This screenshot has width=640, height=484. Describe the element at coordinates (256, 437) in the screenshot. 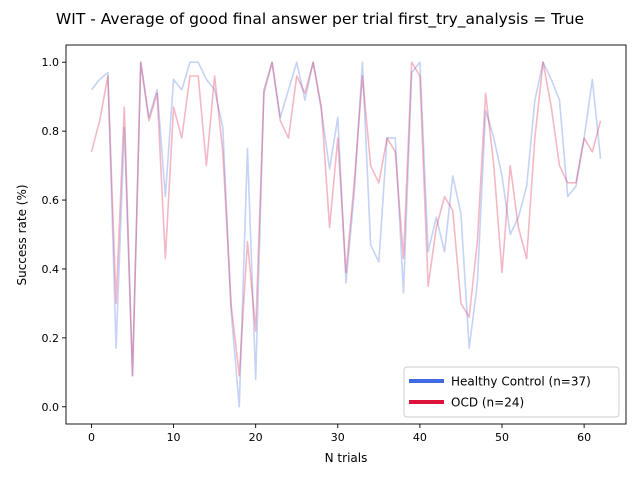

I see `x-tick-label: 20` at that location.